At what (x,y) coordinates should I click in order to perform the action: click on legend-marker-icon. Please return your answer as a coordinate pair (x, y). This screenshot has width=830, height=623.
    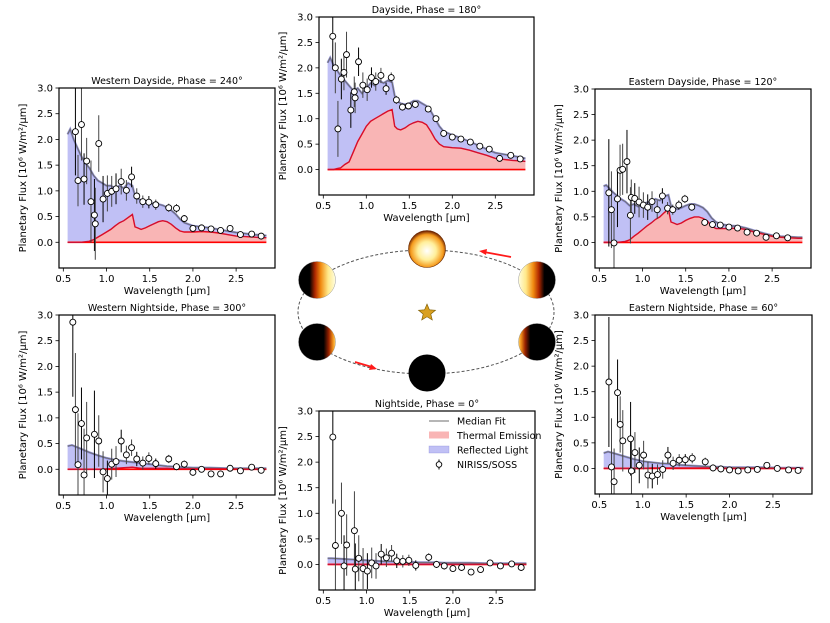
    Looking at the image, I should click on (439, 464).